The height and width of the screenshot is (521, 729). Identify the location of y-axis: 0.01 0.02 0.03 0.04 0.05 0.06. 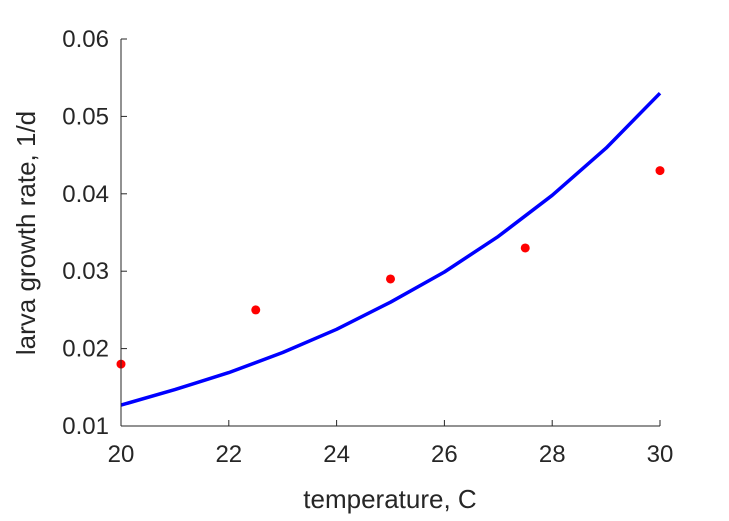
(94, 233).